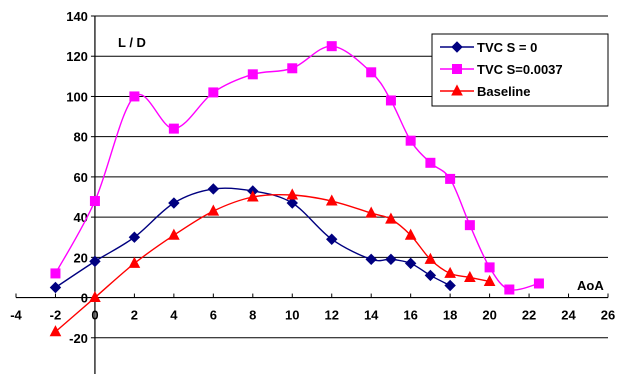 This screenshot has height=374, width=630. I want to click on legend-marker-tvc-s0037, so click(457, 69).